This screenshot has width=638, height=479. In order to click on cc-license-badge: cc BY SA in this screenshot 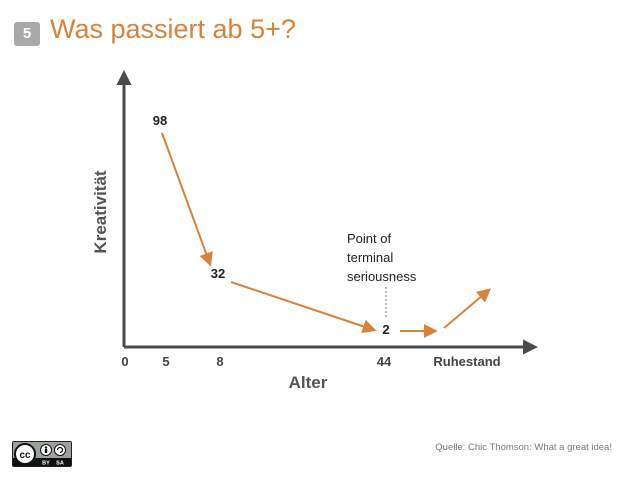, I will do `click(42, 454)`.